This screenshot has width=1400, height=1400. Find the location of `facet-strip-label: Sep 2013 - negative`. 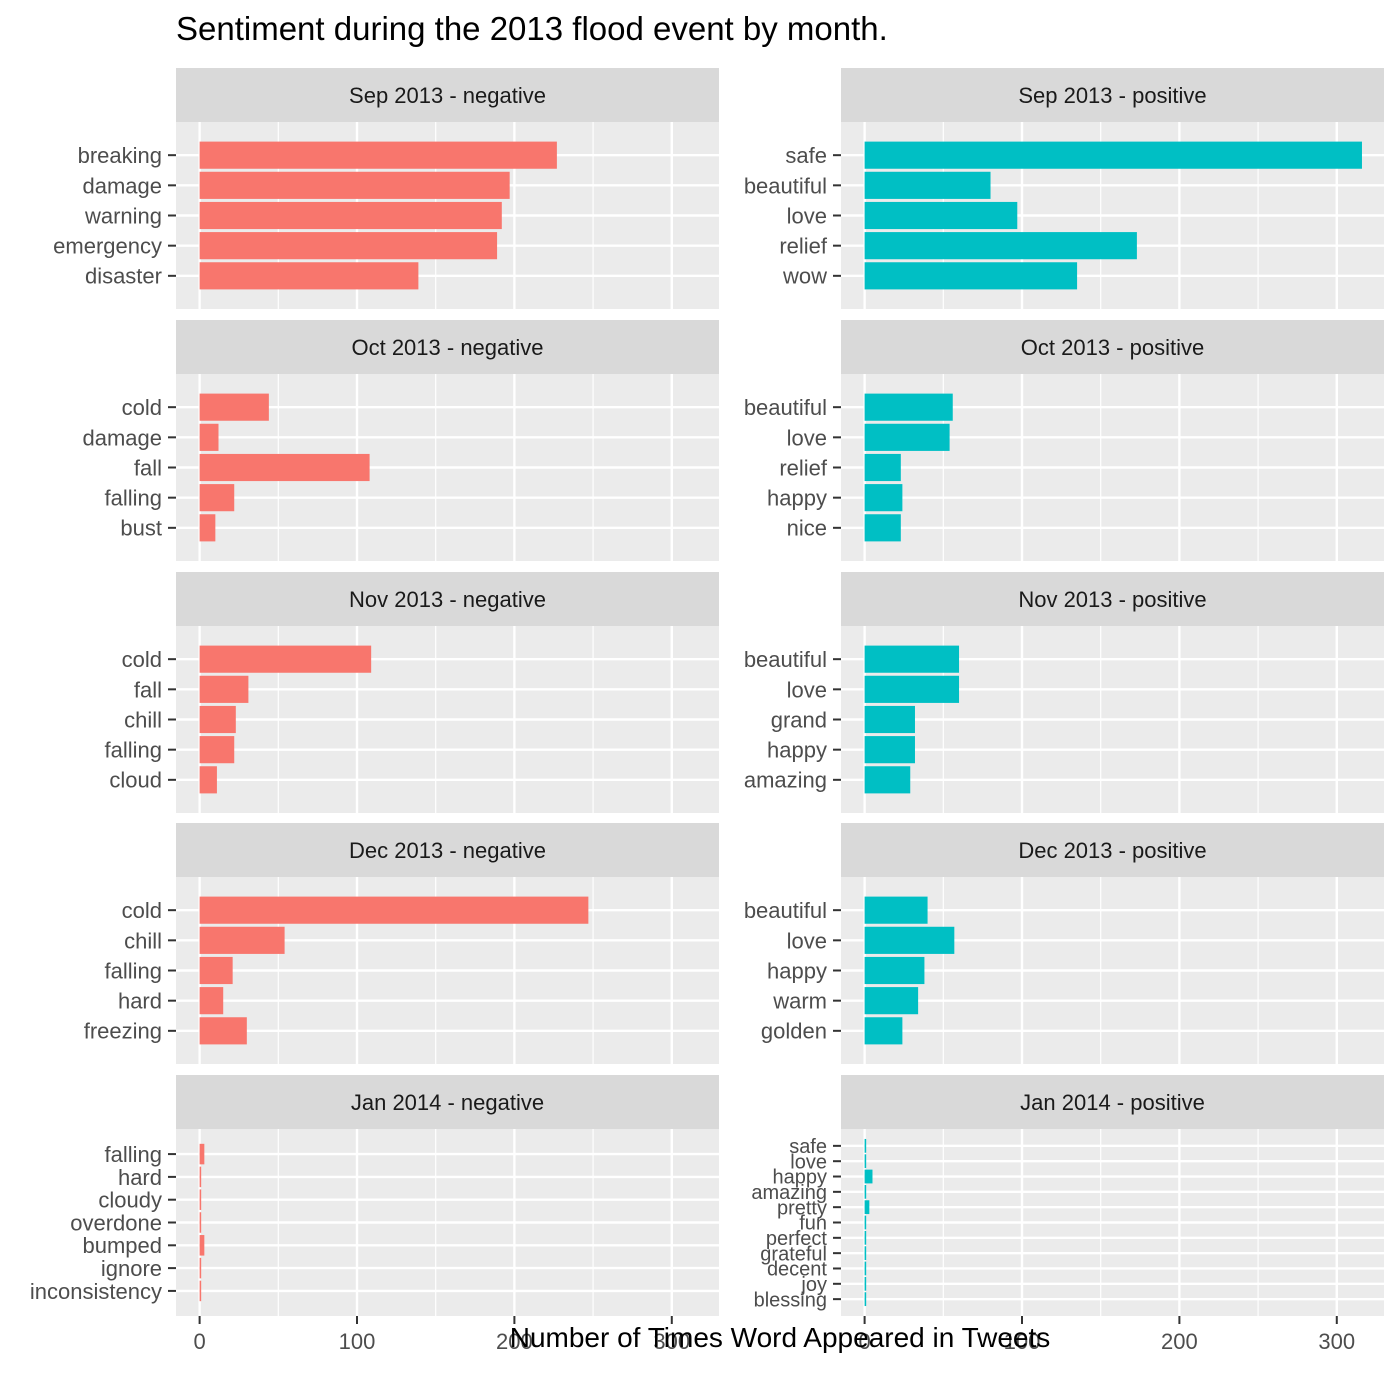

facet-strip-label: Sep 2013 - negative is located at coordinates (447, 95).